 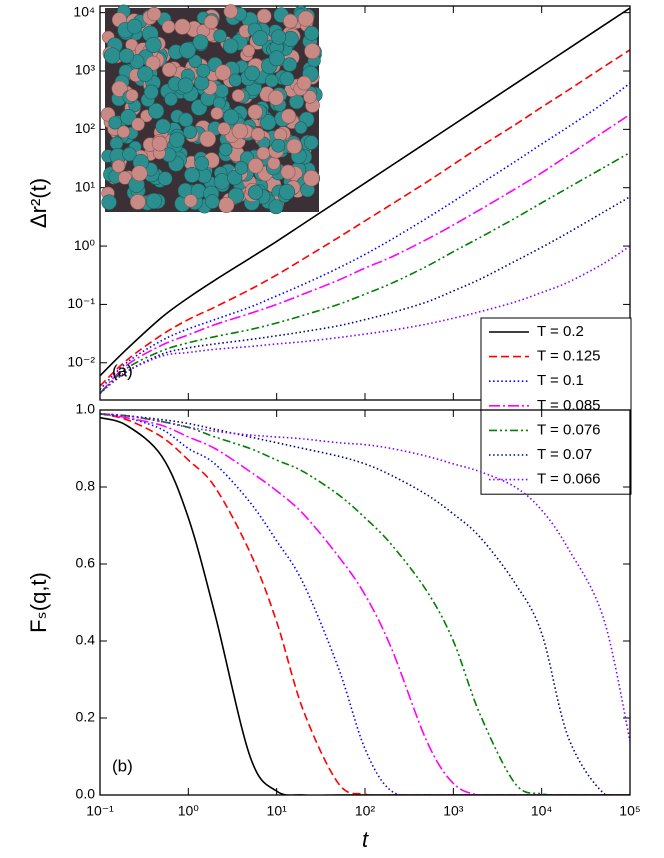 I want to click on y-tick-label: 10³, so click(x=85, y=70).